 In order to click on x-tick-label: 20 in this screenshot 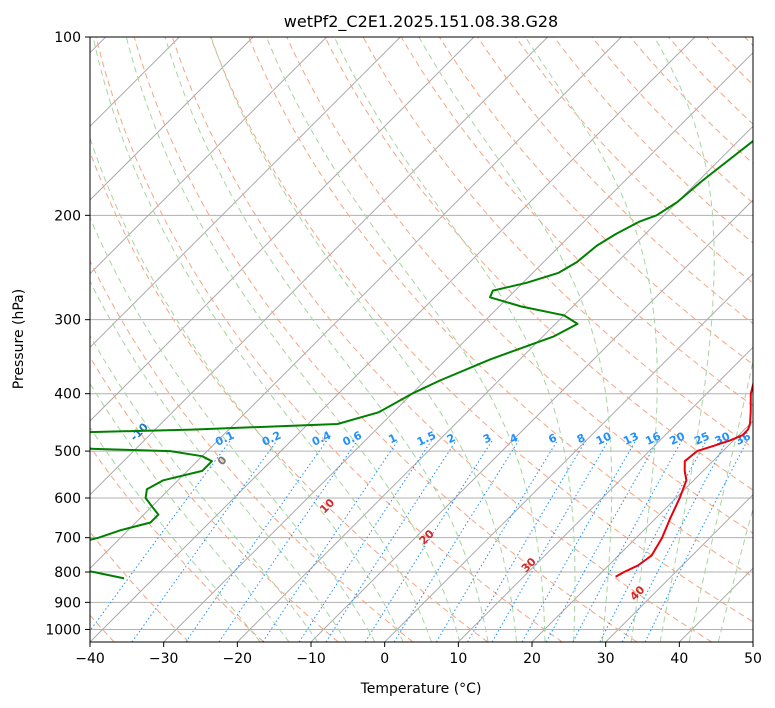, I will do `click(532, 659)`.